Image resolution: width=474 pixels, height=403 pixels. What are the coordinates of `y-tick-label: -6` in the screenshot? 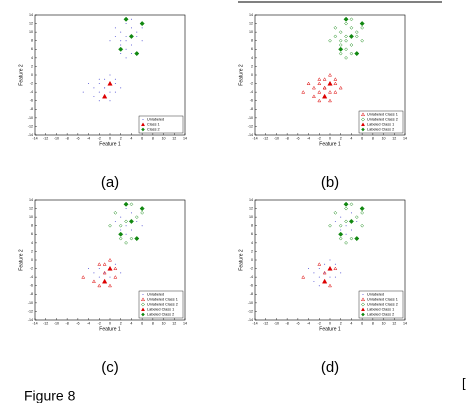 It's located at (251, 286).